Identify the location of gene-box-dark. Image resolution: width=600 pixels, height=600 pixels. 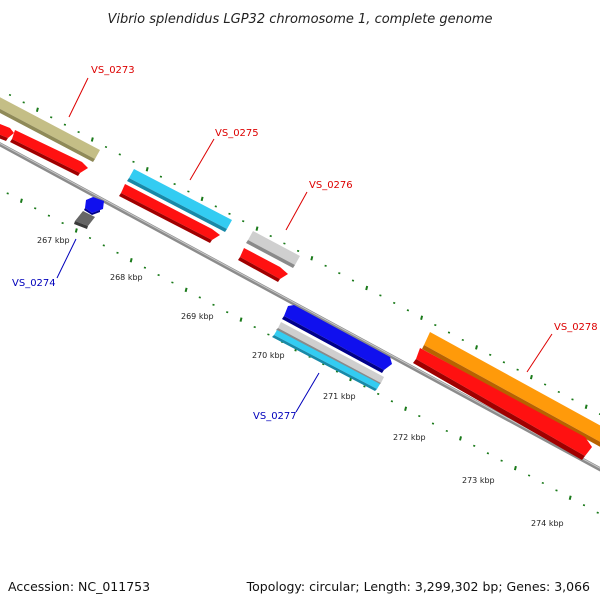
(84, 220).